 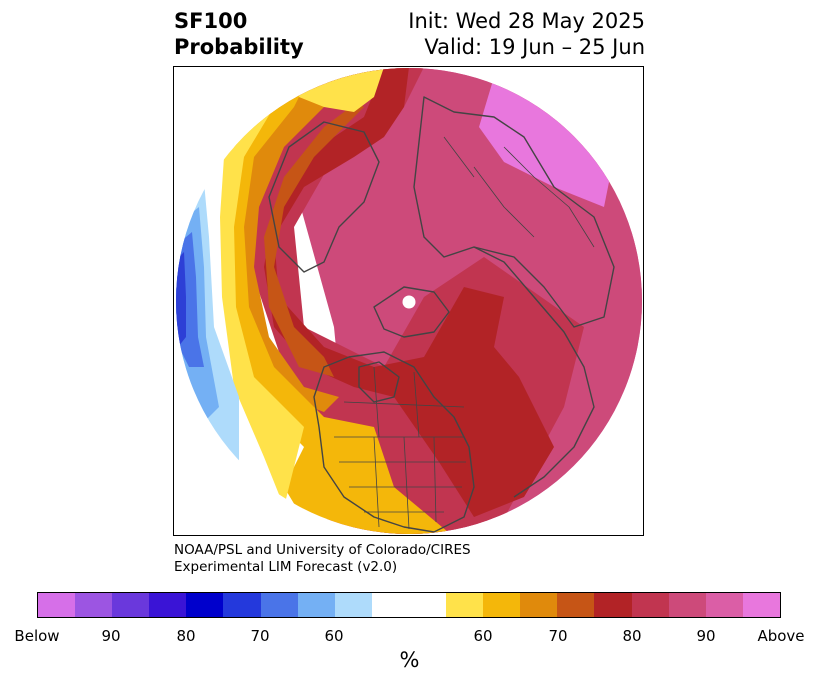 I want to click on tick-label-above-70: 70, so click(x=558, y=636).